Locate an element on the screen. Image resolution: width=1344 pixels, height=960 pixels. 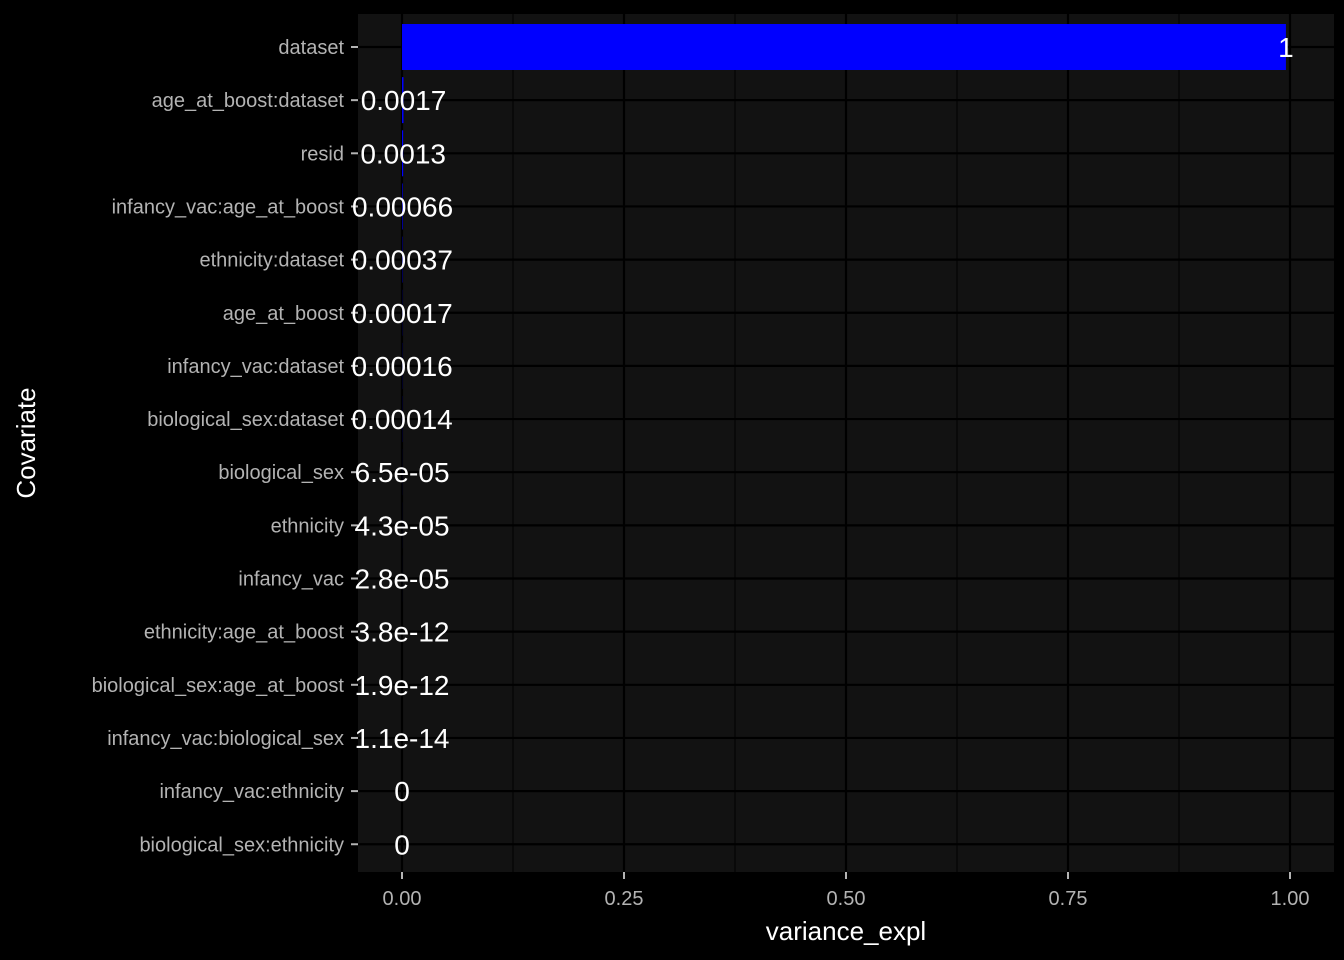
category-label: resid is located at coordinates (322, 154).